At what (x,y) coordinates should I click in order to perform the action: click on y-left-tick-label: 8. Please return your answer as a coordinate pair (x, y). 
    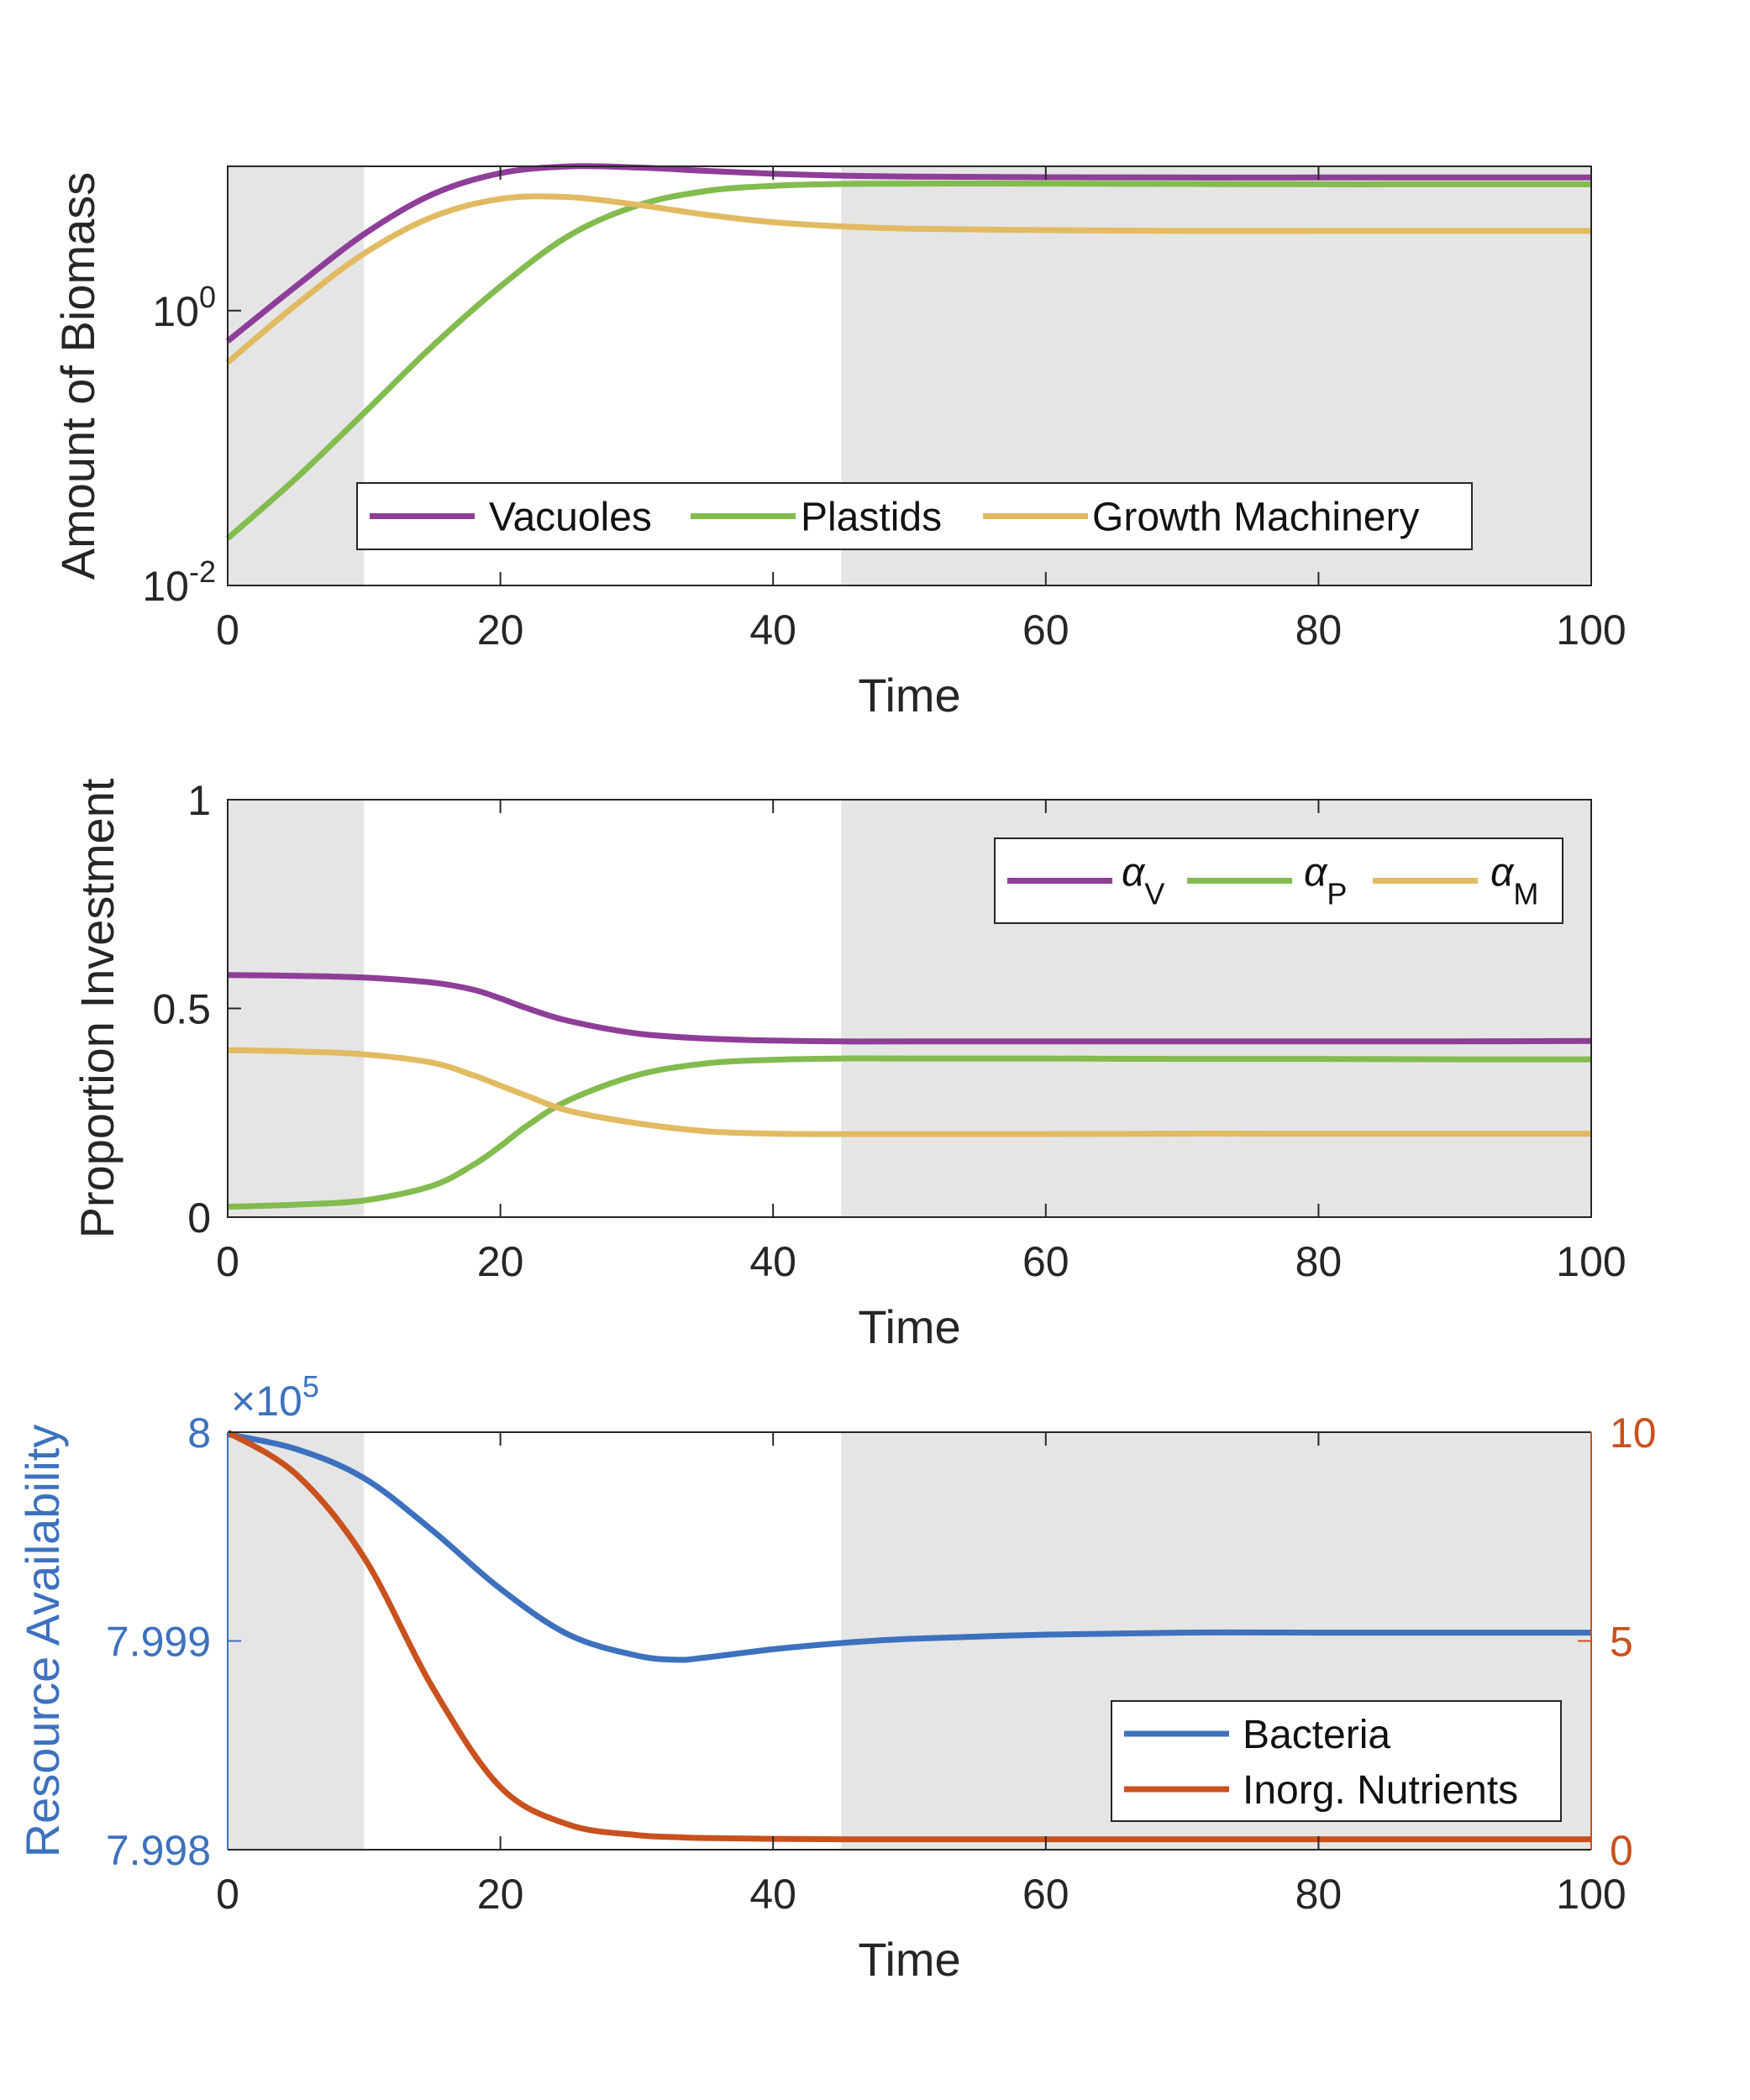
    Looking at the image, I should click on (199, 1433).